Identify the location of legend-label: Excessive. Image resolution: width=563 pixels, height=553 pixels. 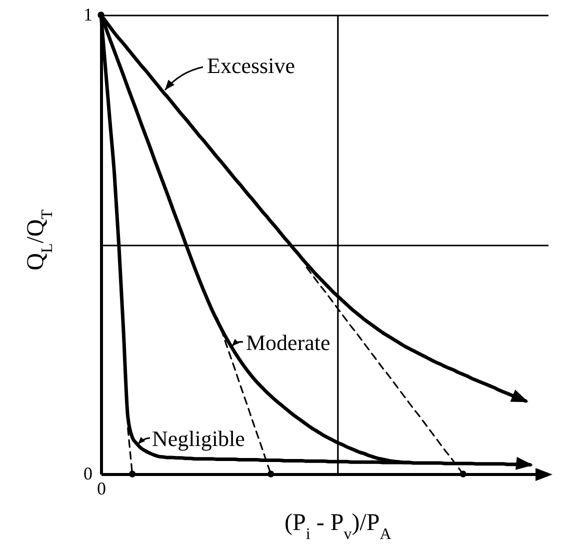
(251, 65).